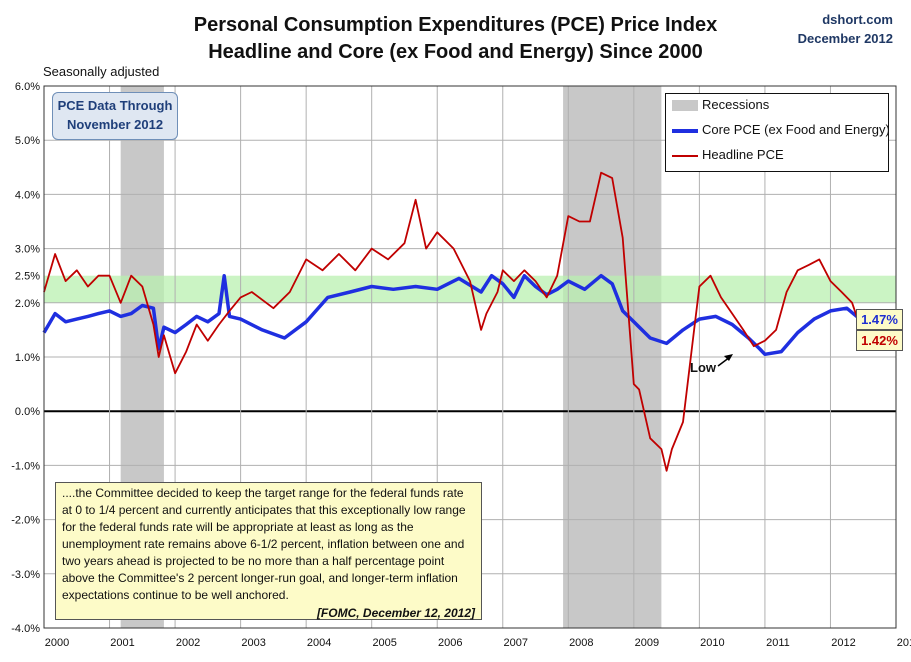 This screenshot has width=911, height=662. I want to click on low-arrow-head, so click(728, 357).